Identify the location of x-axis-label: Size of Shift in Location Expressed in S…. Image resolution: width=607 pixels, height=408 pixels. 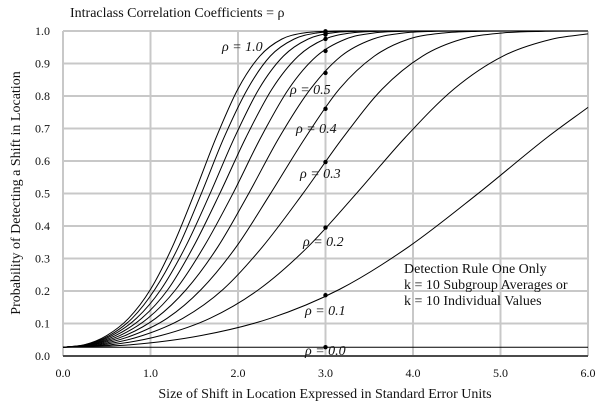
(324, 394).